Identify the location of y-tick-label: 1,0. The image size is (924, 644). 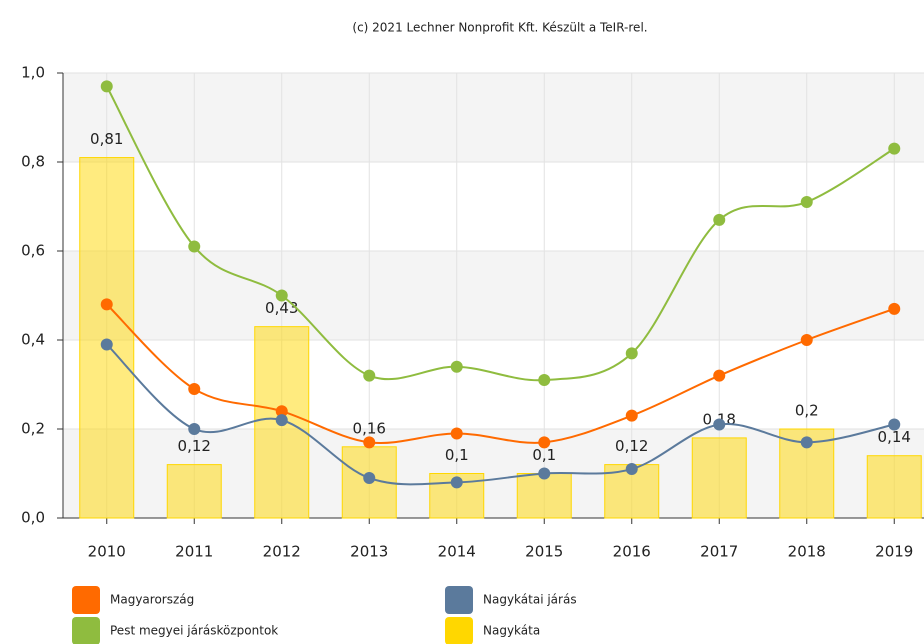
(33, 73).